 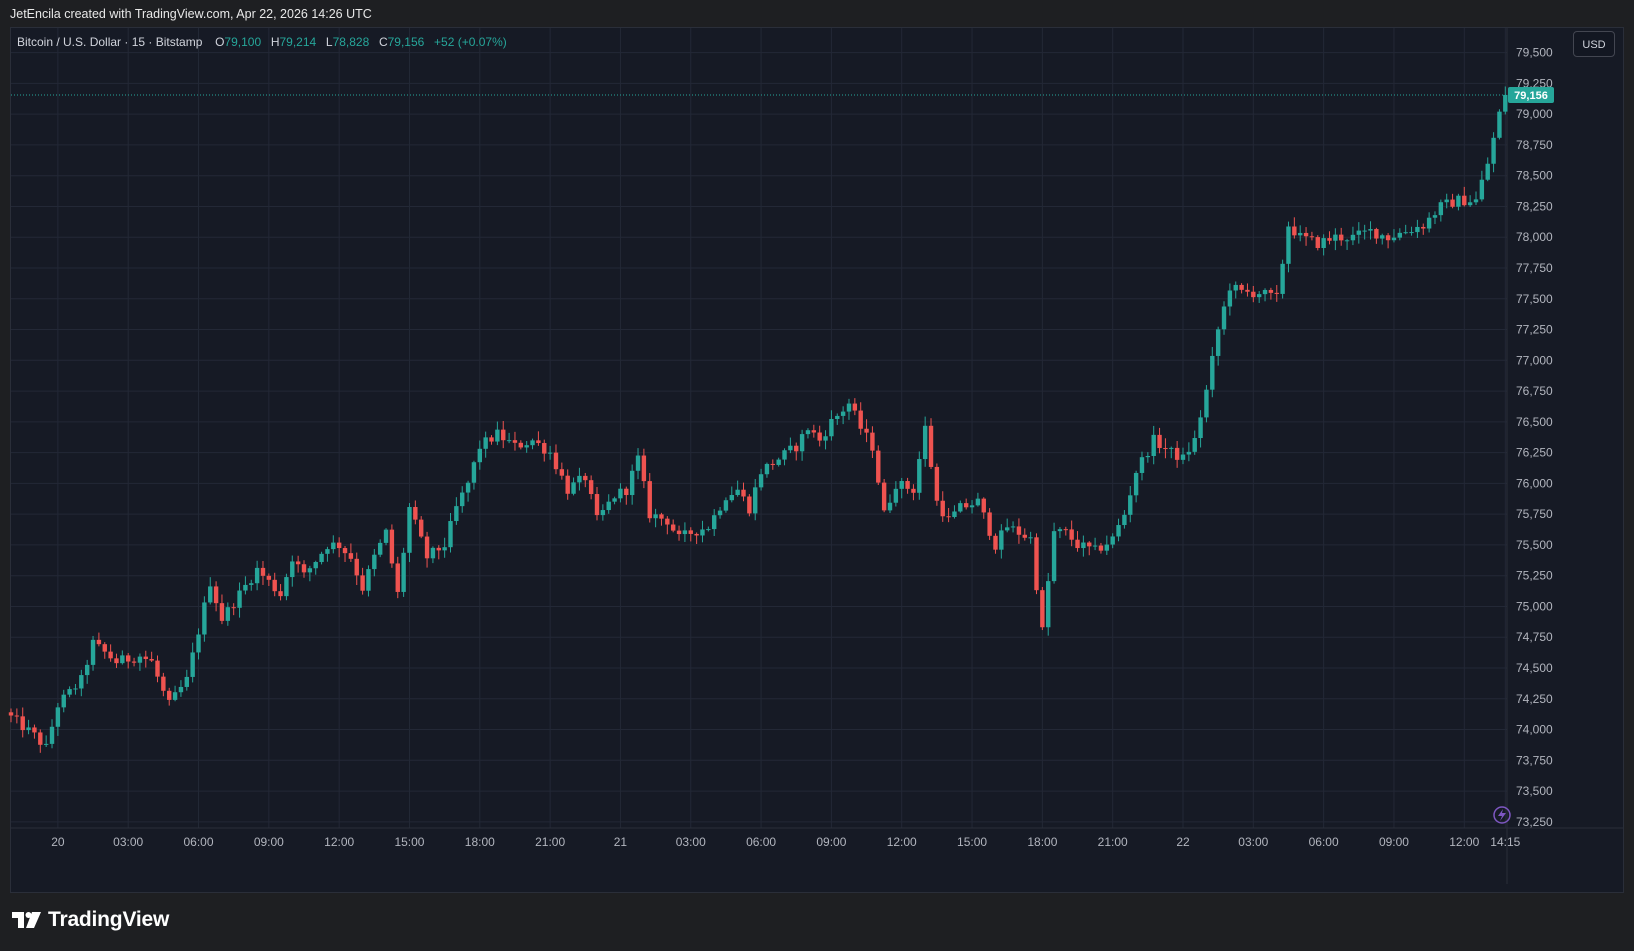 What do you see at coordinates (90, 920) in the screenshot?
I see `tradingview-brand: TradingView` at bounding box center [90, 920].